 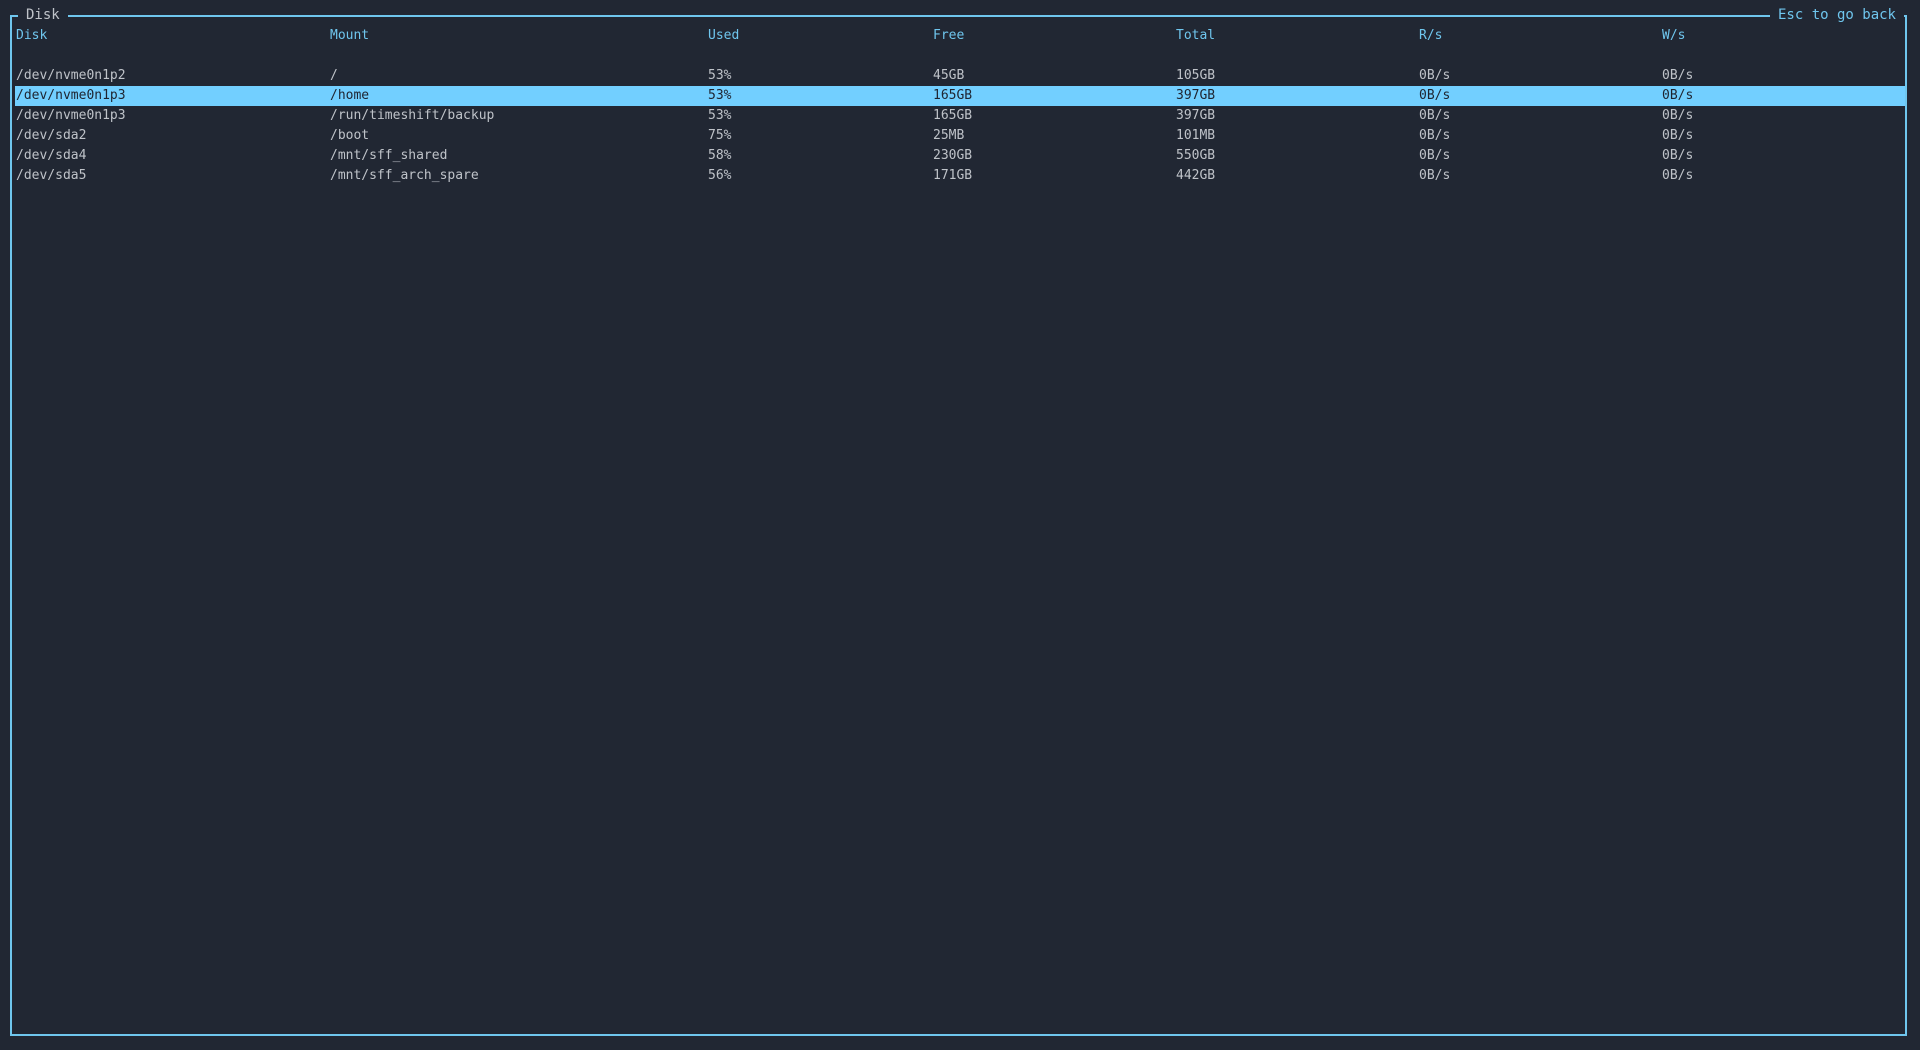 What do you see at coordinates (724, 35) in the screenshot?
I see `column-header-used: Used` at bounding box center [724, 35].